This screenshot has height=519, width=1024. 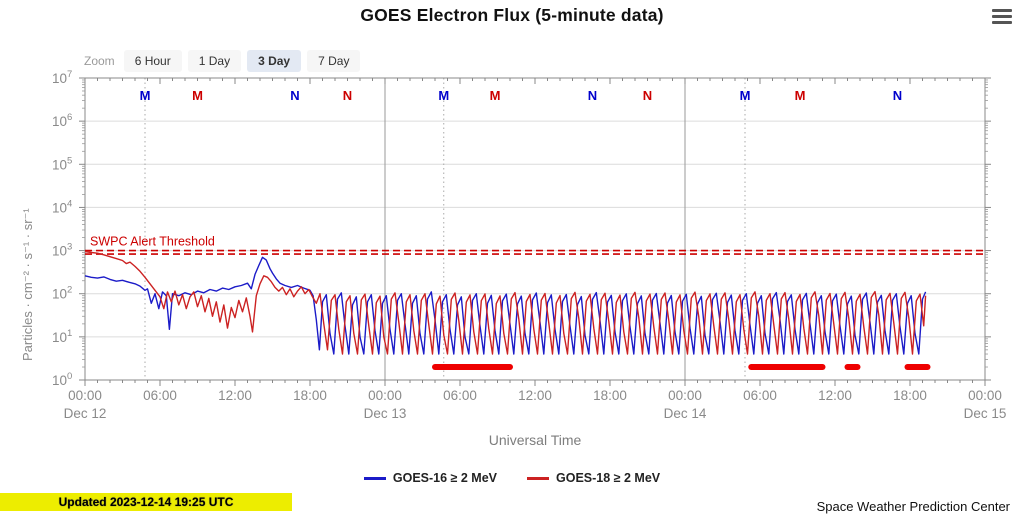 I want to click on date-label: Dec 15, so click(x=985, y=413).